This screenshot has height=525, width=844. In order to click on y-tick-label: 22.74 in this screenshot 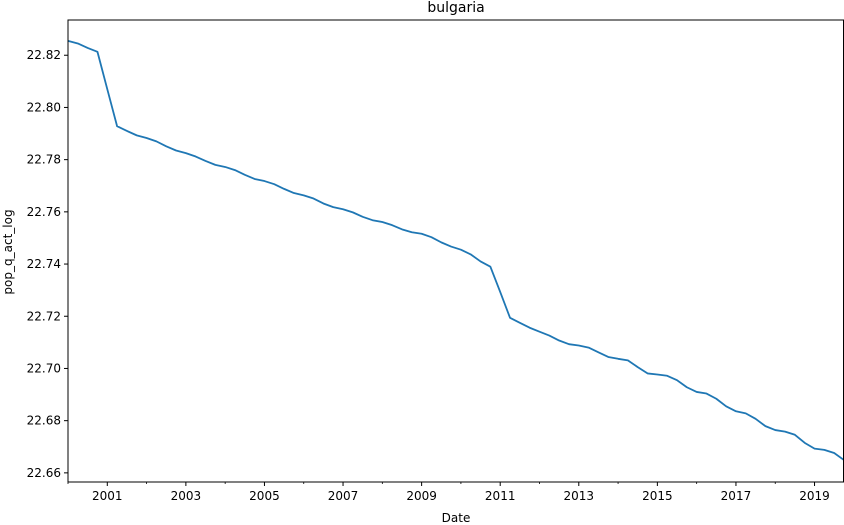, I will do `click(44, 264)`.